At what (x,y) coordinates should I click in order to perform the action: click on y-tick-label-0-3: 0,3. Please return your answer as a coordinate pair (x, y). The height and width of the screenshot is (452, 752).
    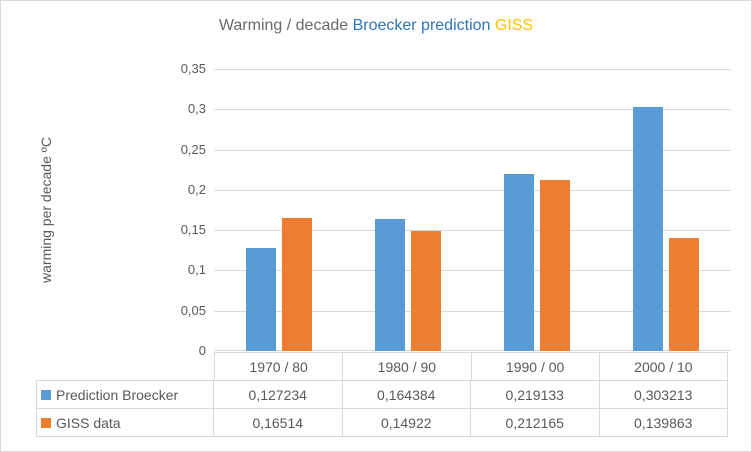
    Looking at the image, I should click on (196, 109).